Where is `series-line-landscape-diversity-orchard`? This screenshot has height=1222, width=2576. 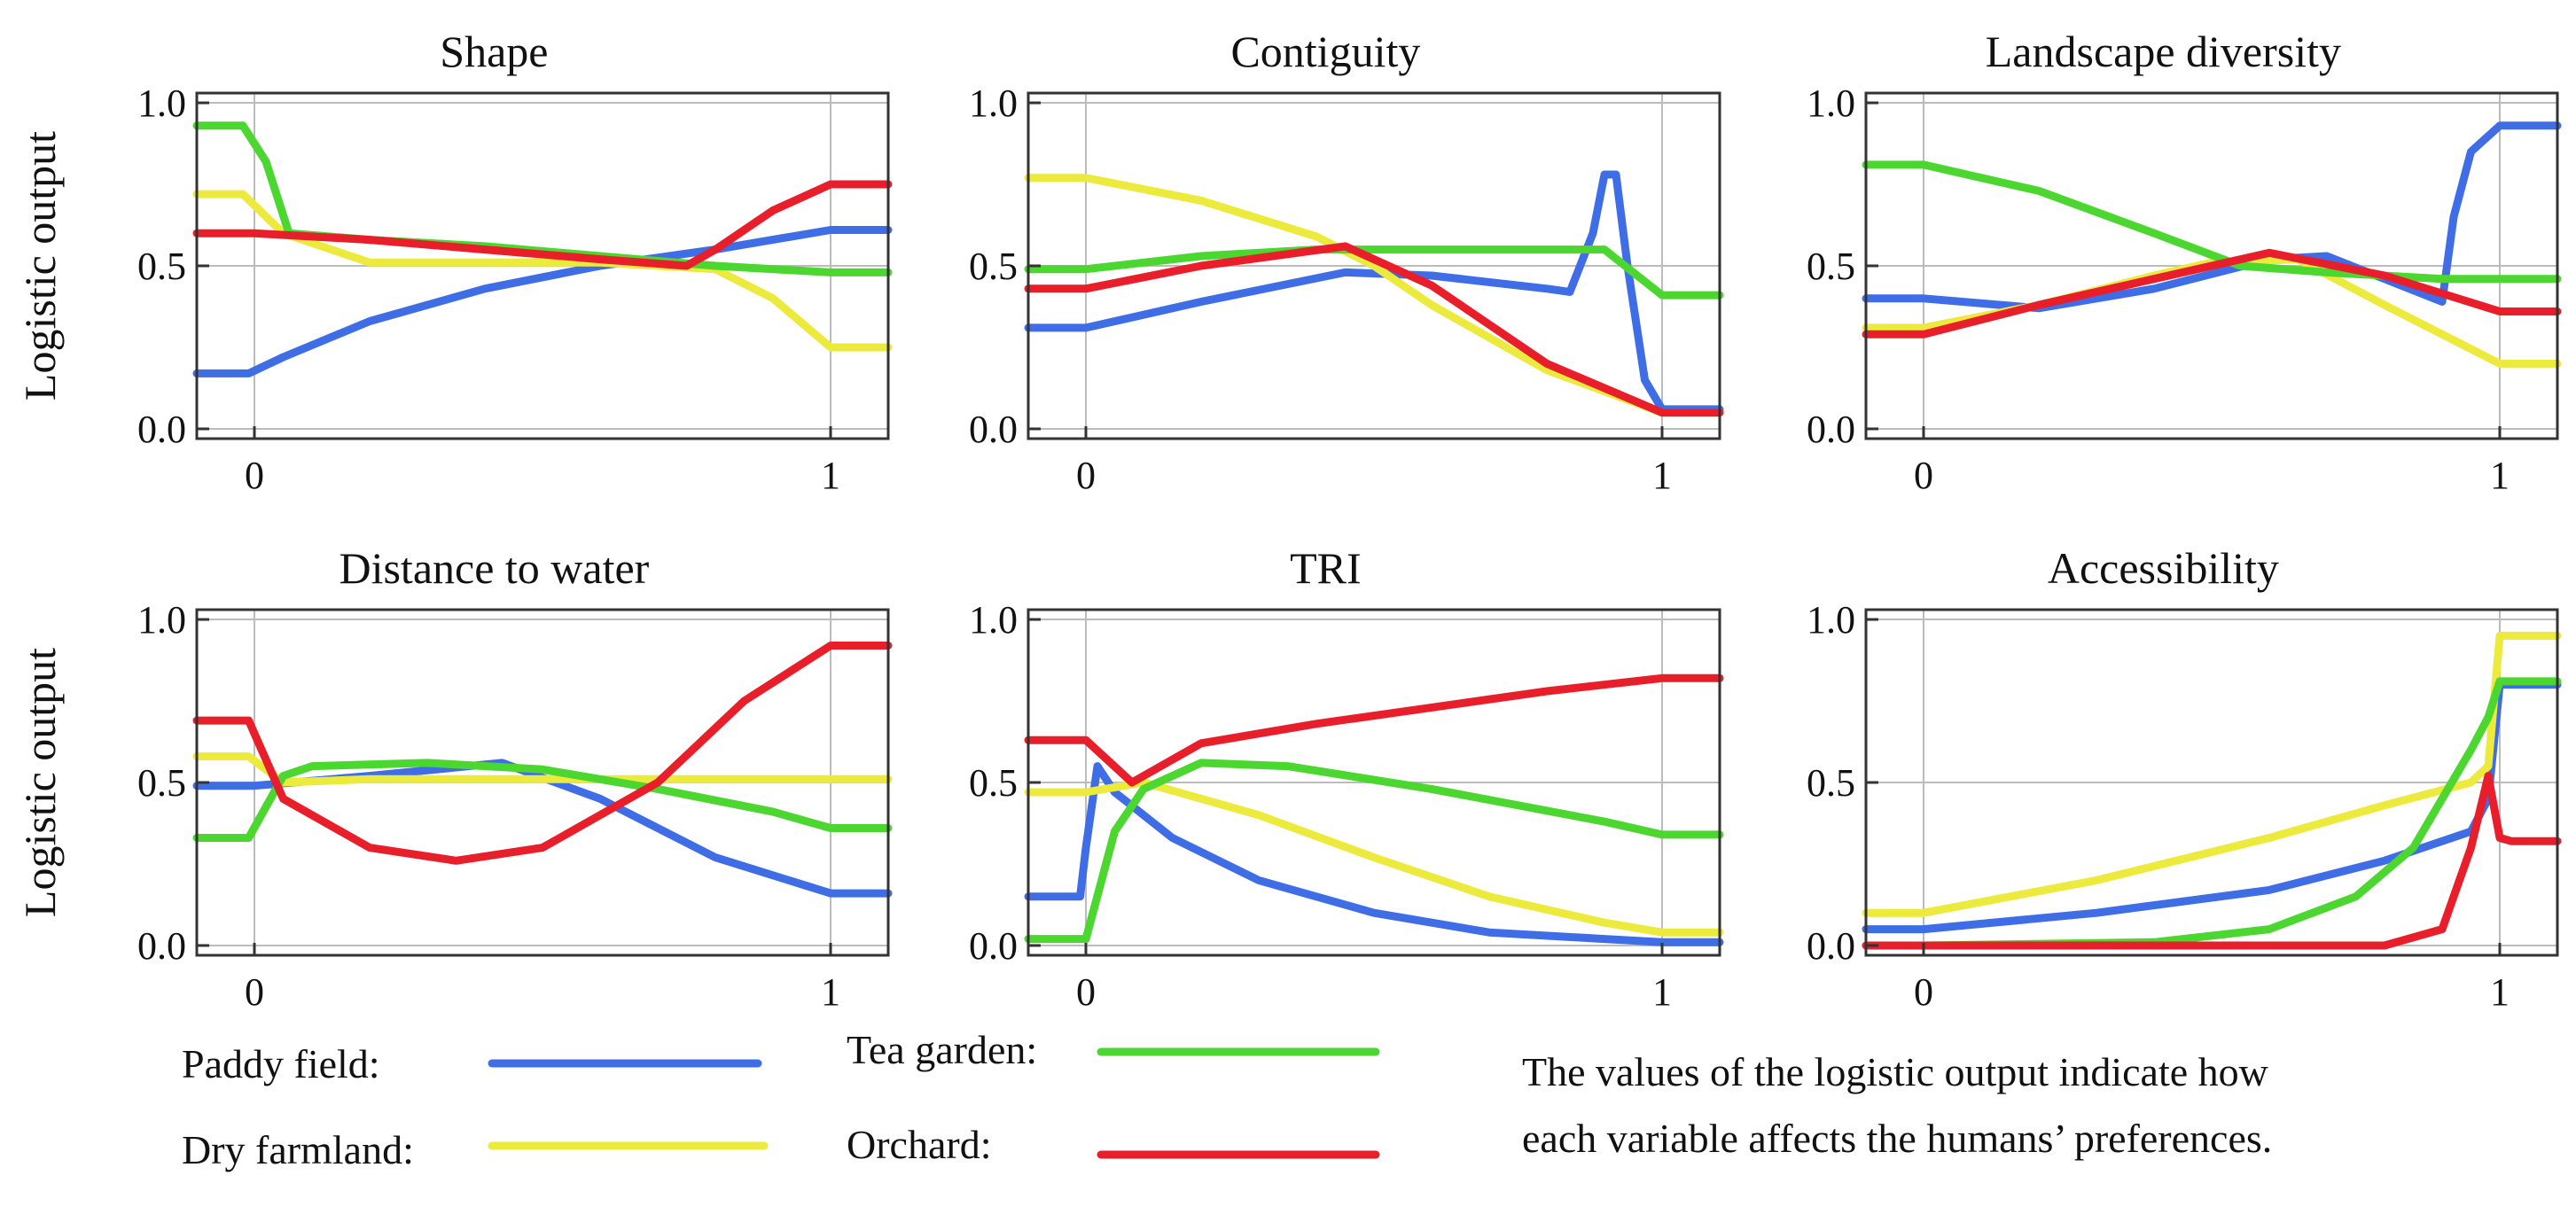
series-line-landscape-diversity-orchard is located at coordinates (2212, 293).